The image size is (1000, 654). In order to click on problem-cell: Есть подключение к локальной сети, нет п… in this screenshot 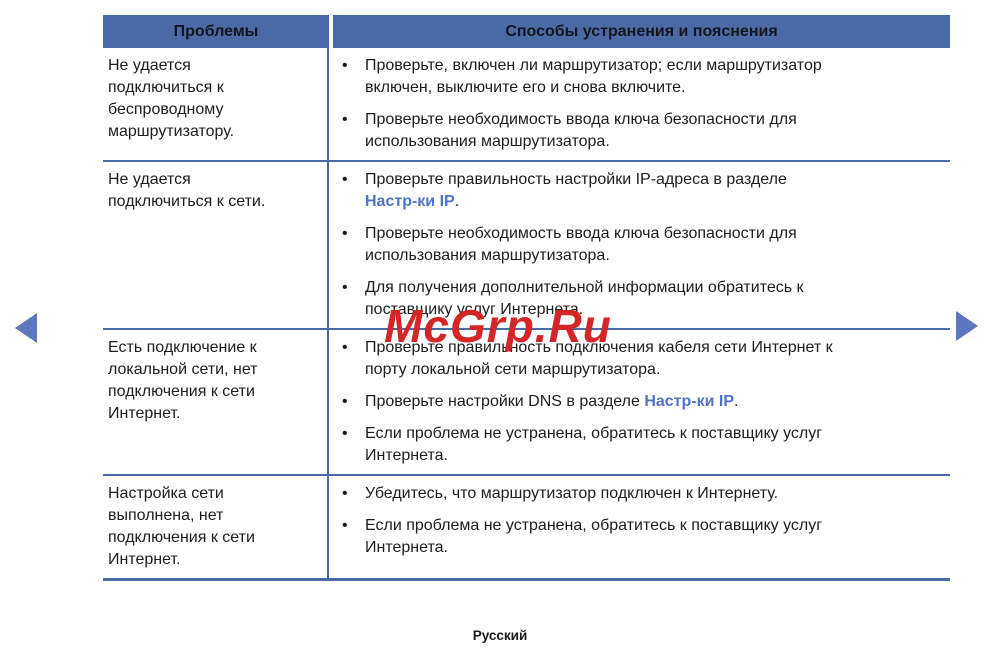, I will do `click(216, 402)`.